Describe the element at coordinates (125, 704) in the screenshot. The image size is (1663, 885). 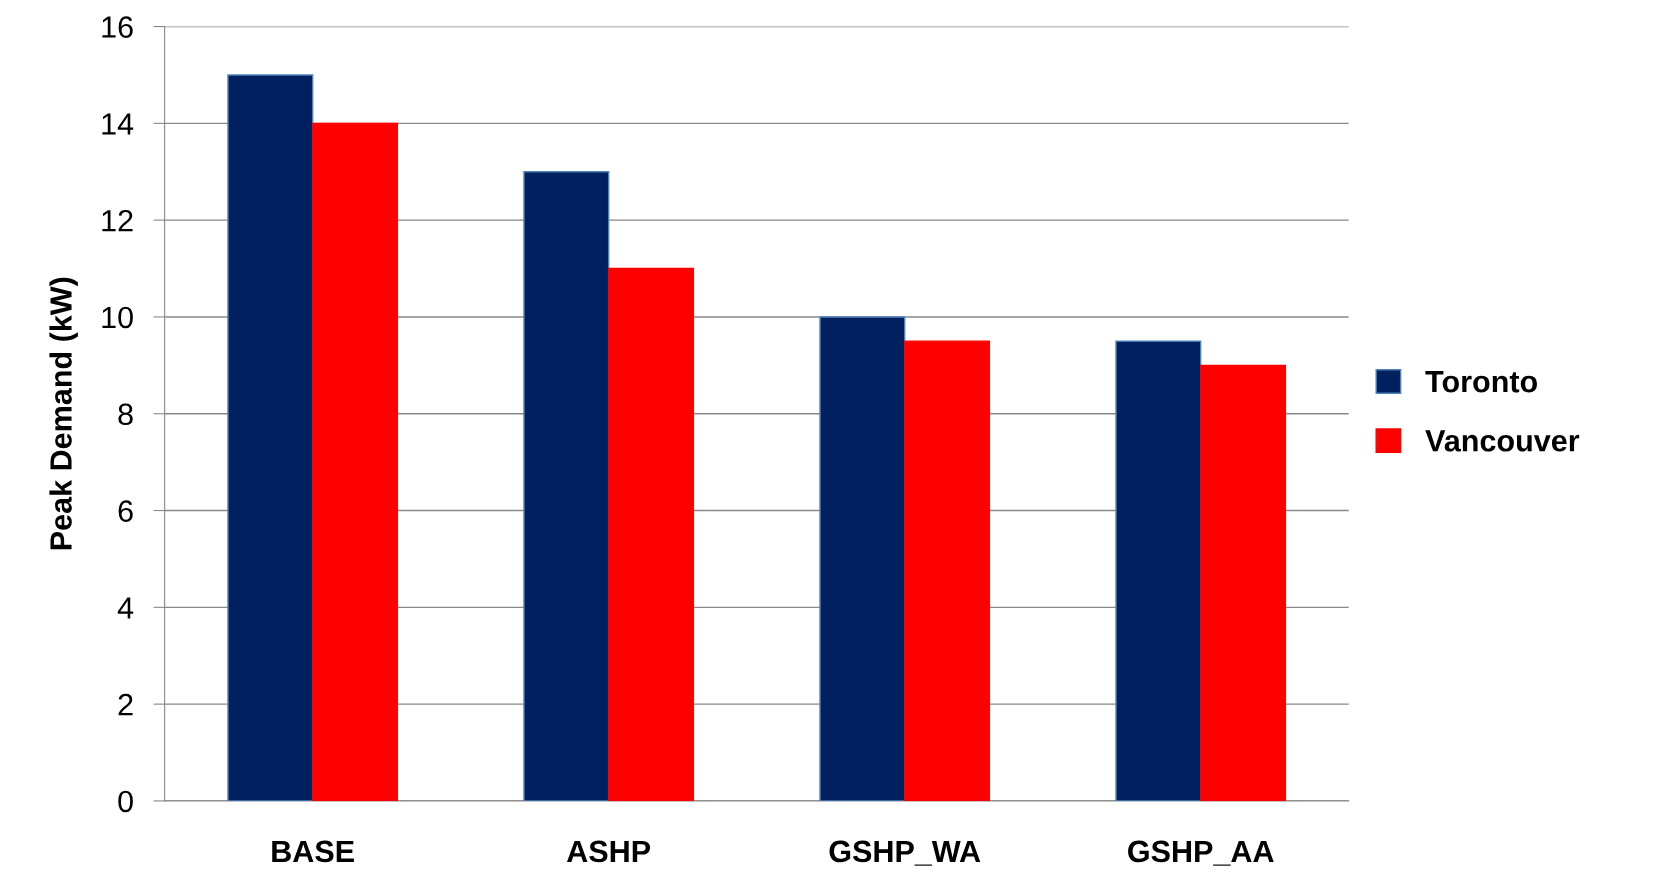
I see `y-tick-label: 2` at that location.